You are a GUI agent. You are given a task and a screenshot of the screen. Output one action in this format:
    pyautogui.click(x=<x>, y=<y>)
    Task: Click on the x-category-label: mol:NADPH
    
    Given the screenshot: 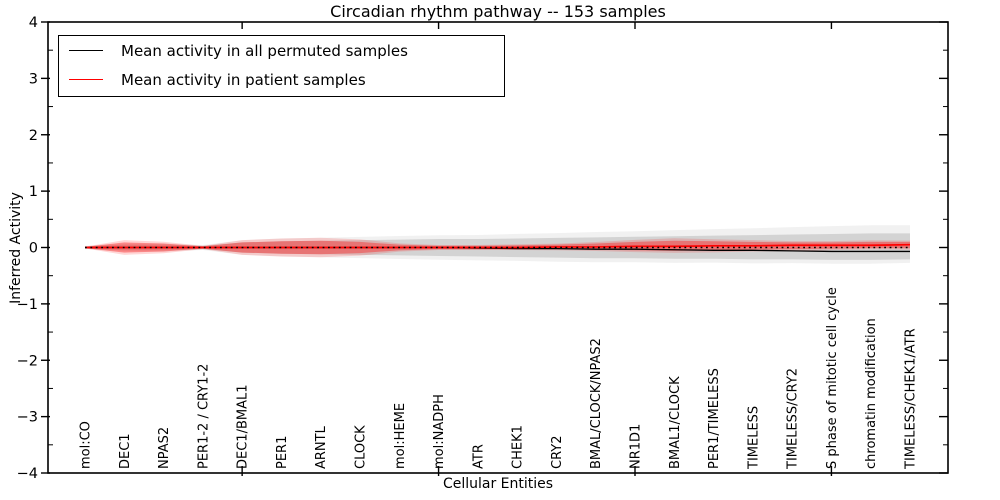 What is the action you would take?
    pyautogui.click(x=439, y=431)
    